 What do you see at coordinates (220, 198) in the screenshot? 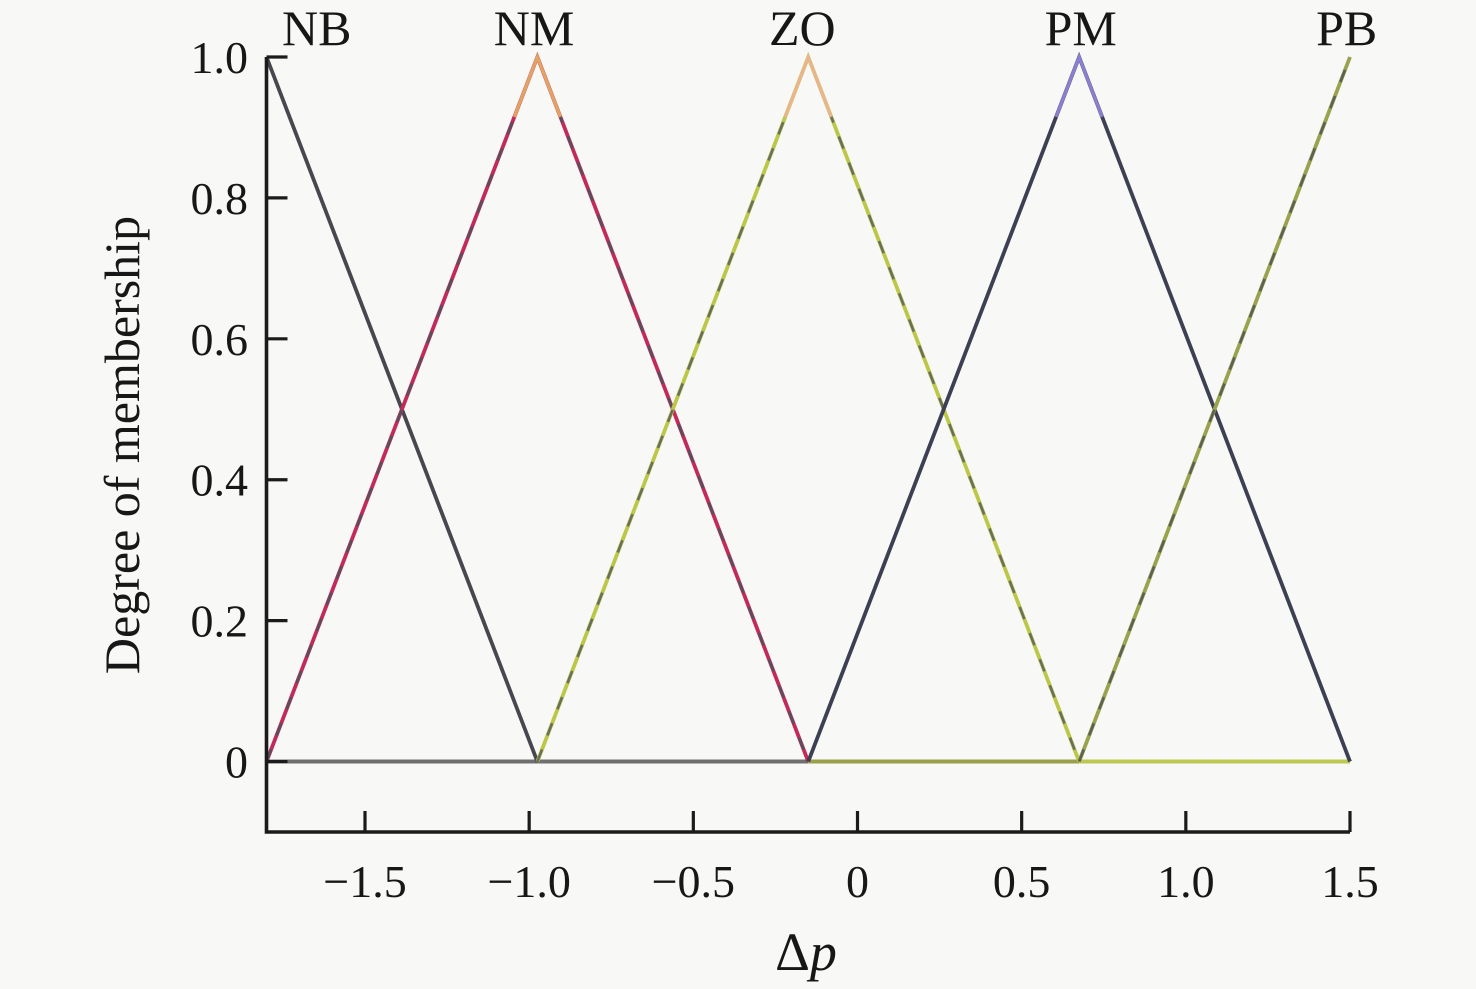
I see `y-tick-label: 0.8` at bounding box center [220, 198].